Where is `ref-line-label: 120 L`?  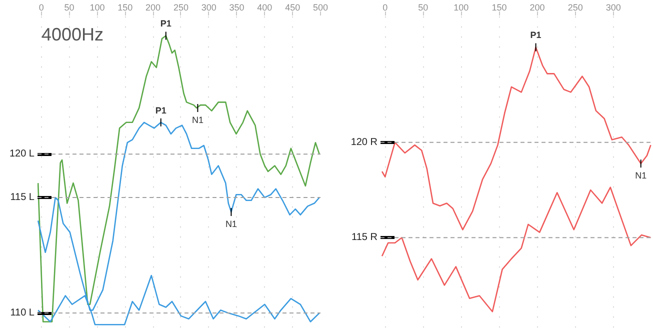
ref-line-label: 120 L is located at coordinates (22, 154).